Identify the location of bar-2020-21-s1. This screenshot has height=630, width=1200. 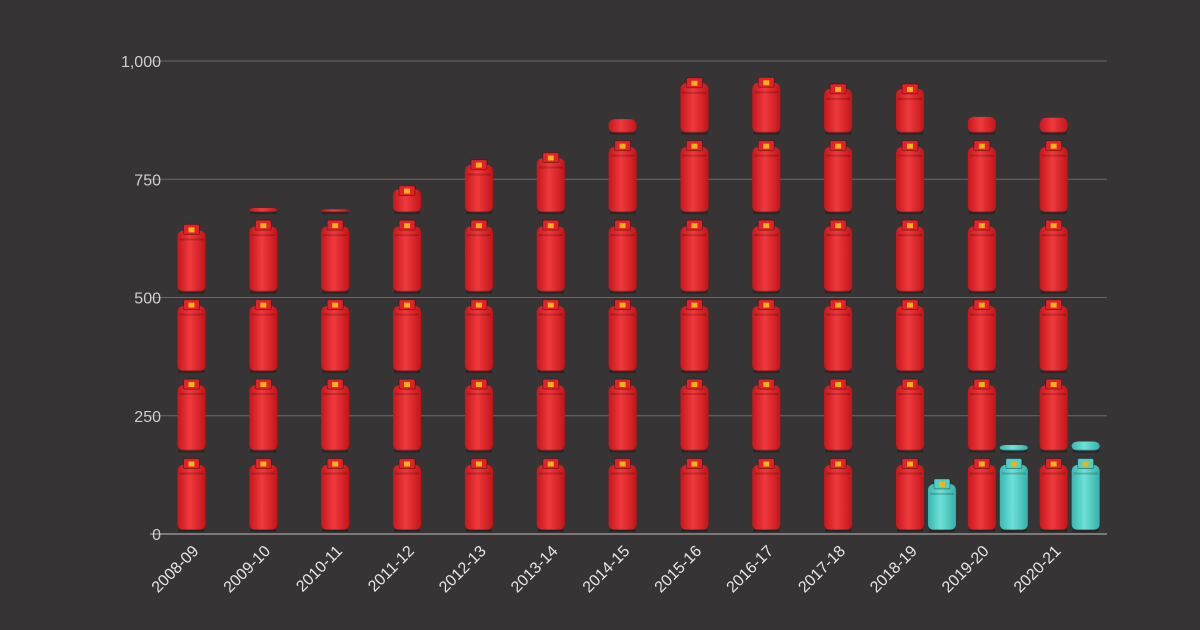
(1053, 324).